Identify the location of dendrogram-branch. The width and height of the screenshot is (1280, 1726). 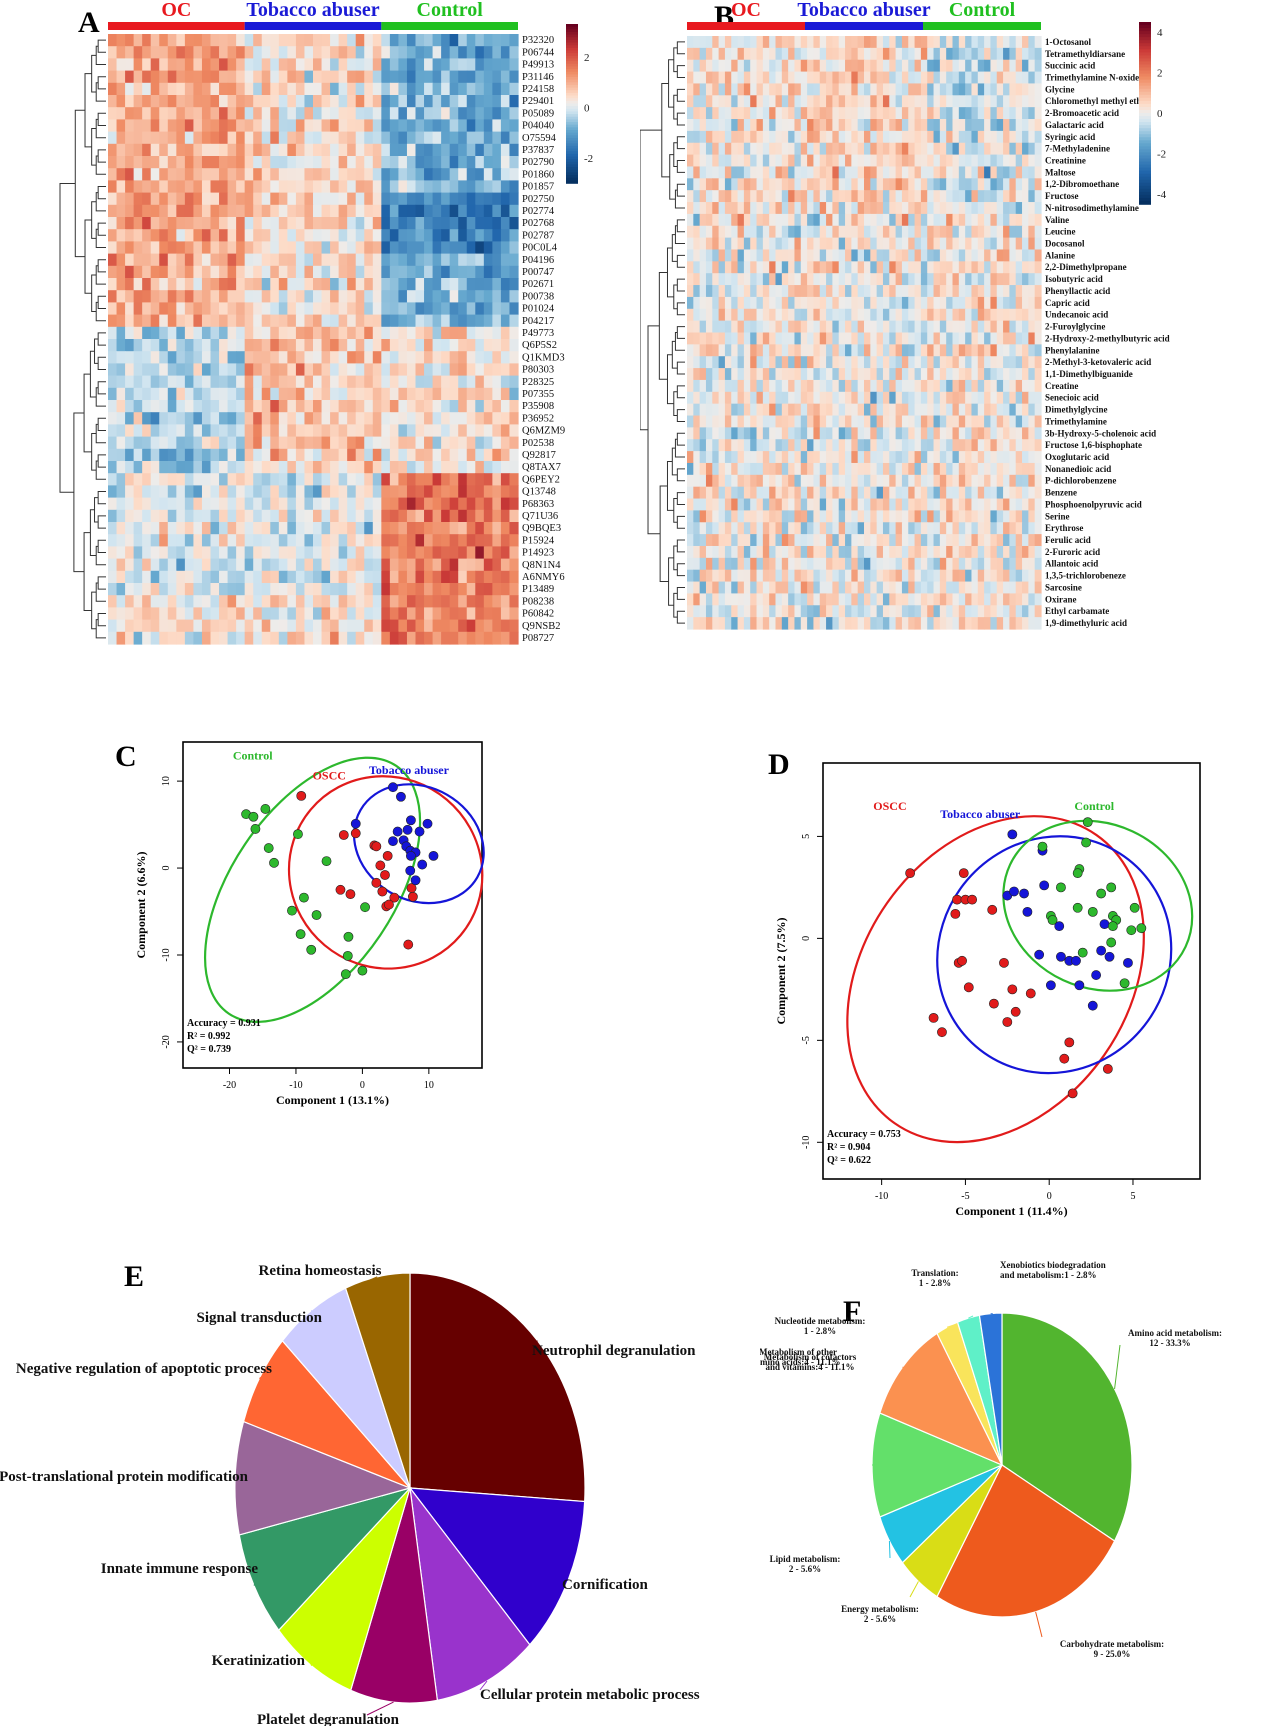
(101, 339).